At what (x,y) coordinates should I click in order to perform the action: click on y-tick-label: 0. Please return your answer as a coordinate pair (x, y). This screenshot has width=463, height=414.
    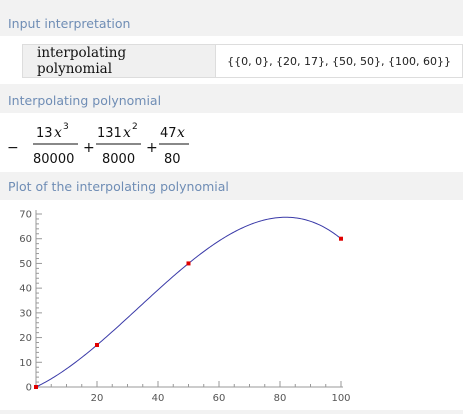
    Looking at the image, I should click on (29, 388).